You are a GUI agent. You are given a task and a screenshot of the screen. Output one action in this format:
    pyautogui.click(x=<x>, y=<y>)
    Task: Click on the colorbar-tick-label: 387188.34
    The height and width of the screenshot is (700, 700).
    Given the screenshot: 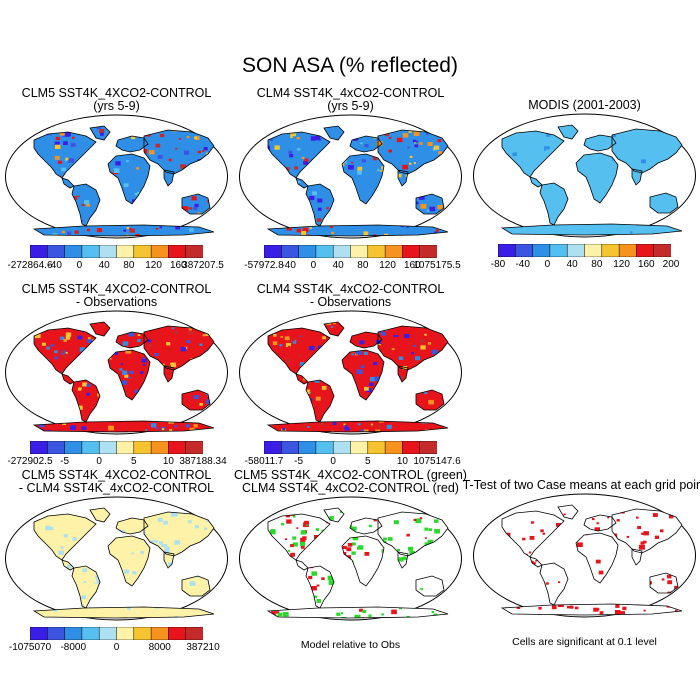 What is the action you would take?
    pyautogui.click(x=203, y=461)
    